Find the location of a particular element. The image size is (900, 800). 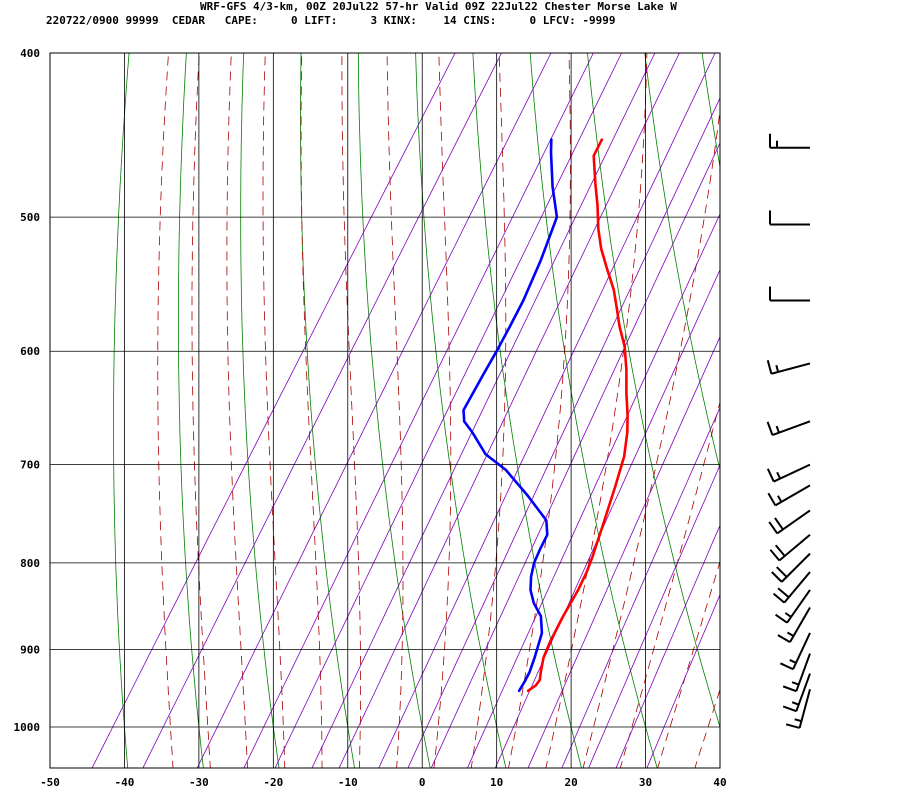

y-tick-label: 700 is located at coordinates (30, 465).